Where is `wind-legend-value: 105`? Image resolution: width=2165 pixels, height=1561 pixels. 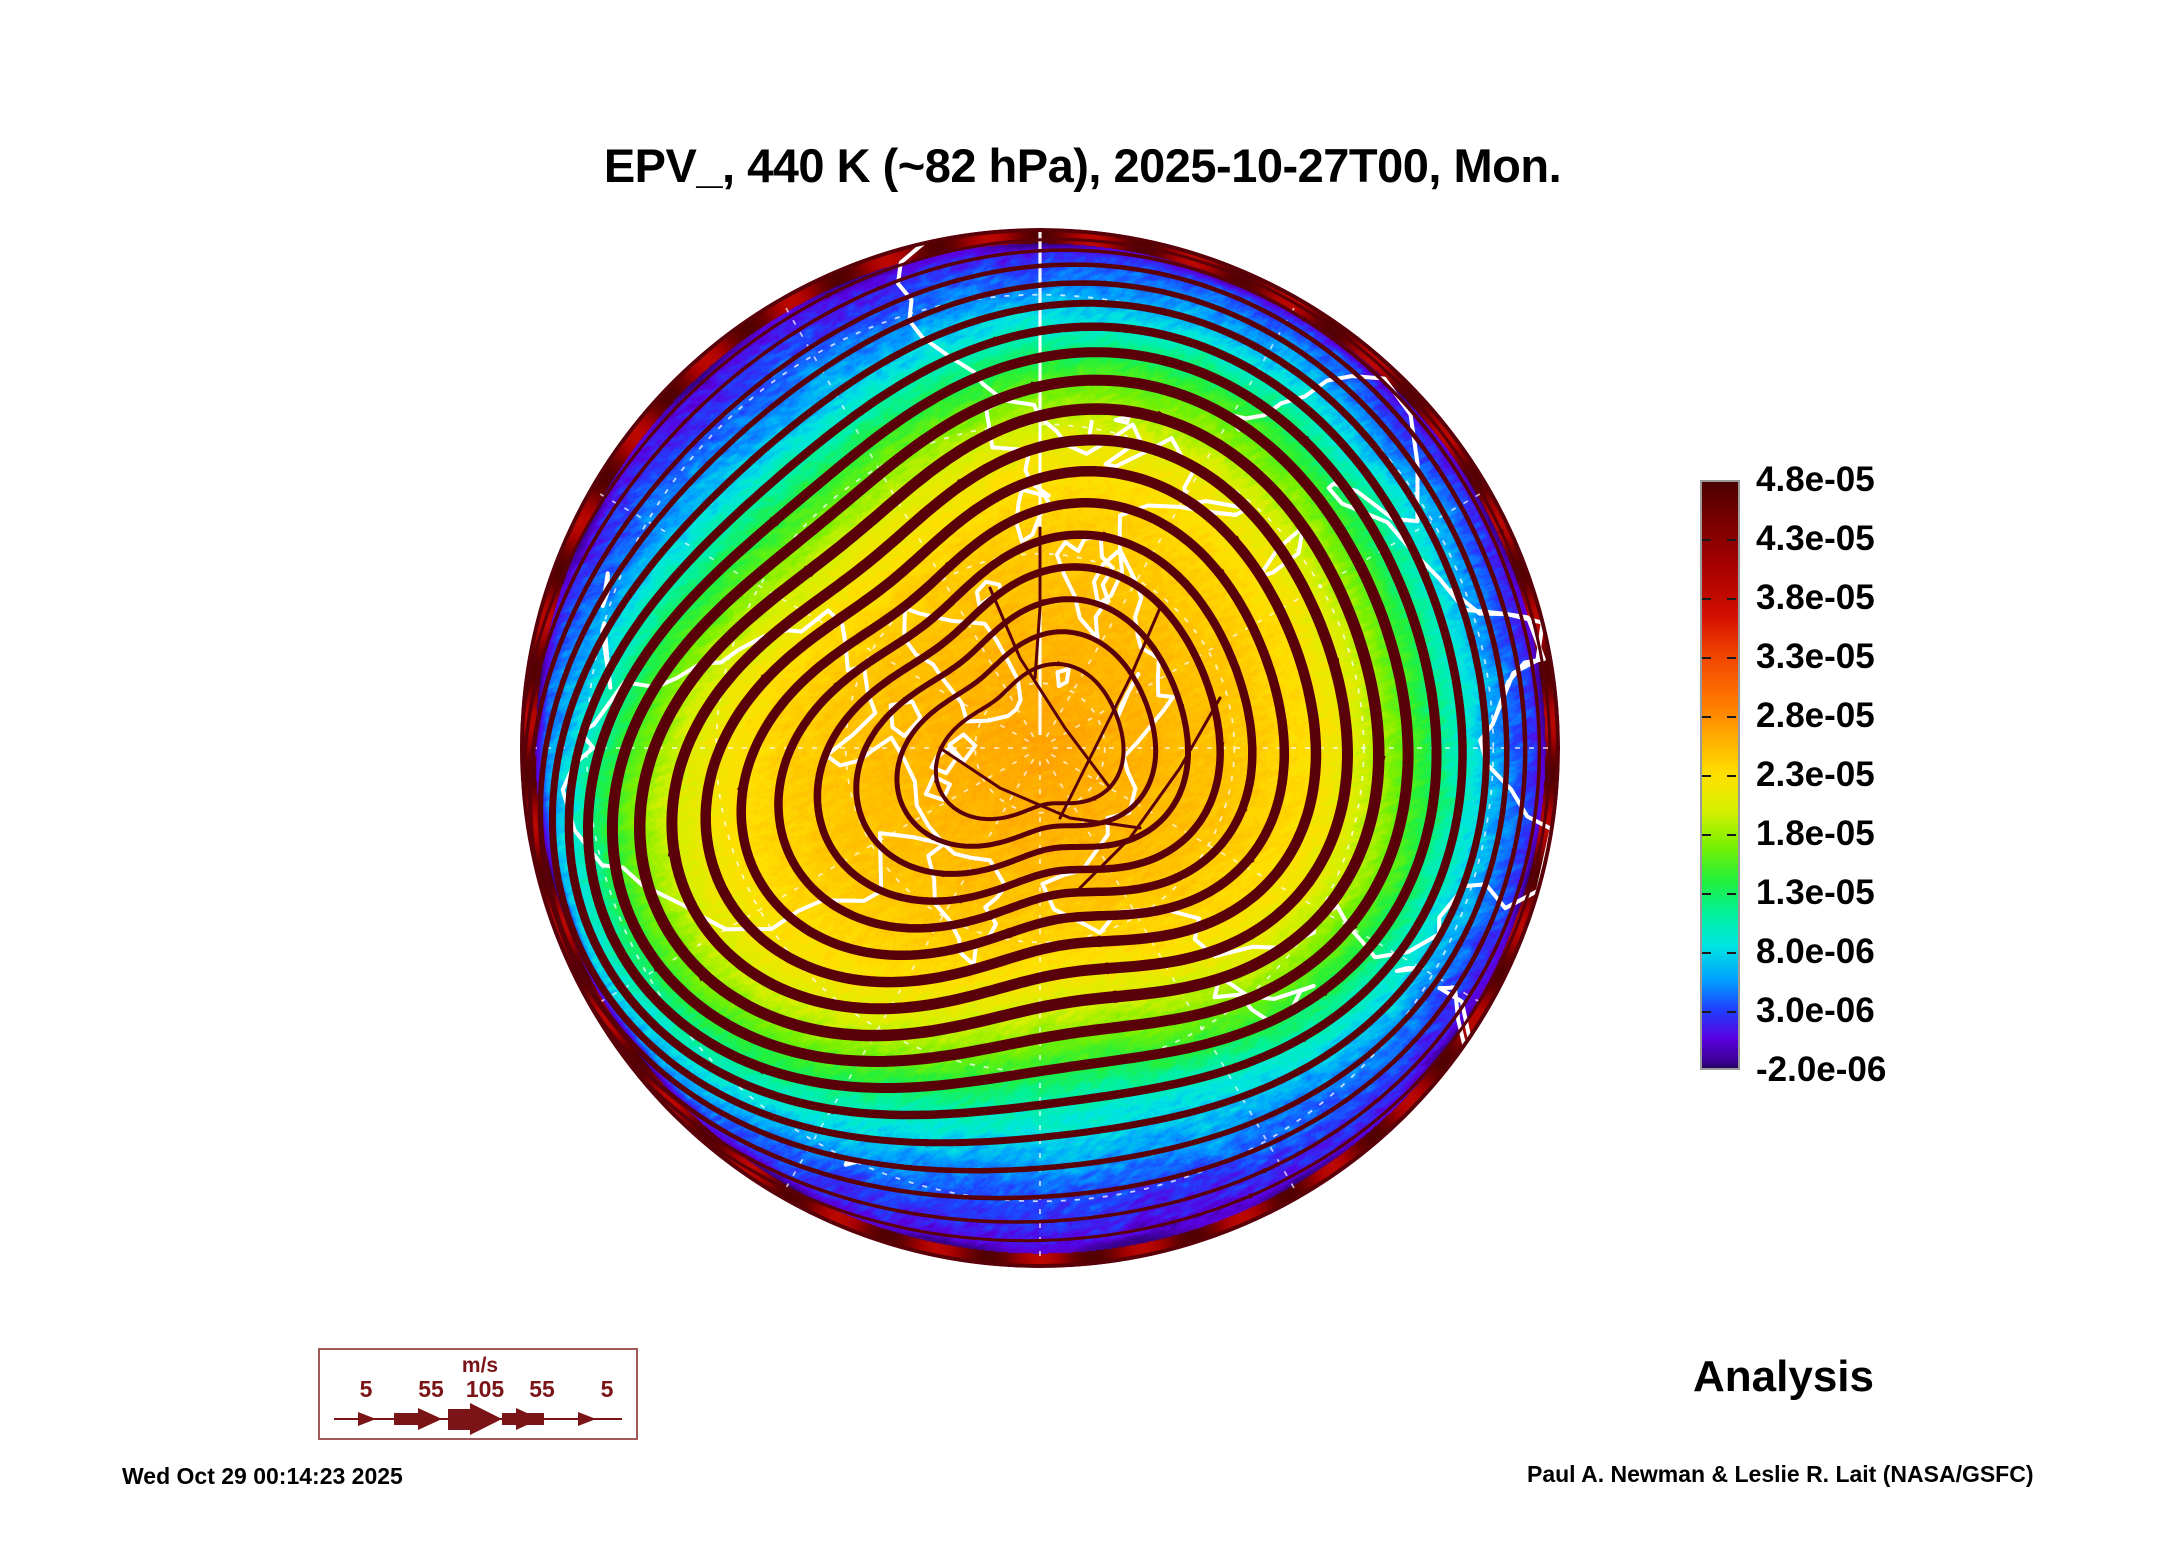
wind-legend-value: 105 is located at coordinates (485, 1389).